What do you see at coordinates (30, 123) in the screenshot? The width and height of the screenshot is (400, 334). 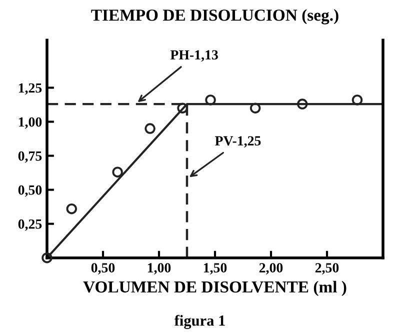 I see `y-tick-label: 1,00` at bounding box center [30, 123].